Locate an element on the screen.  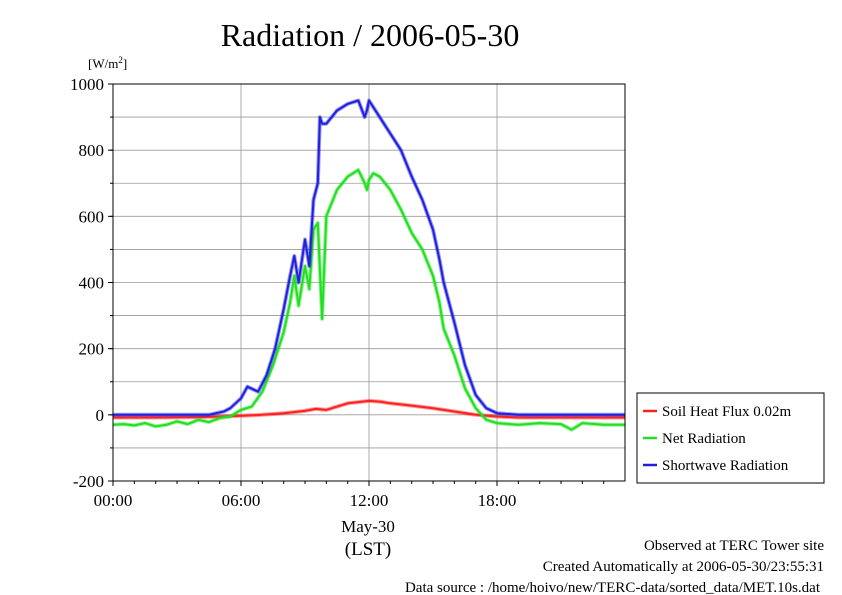
x-tick-label: 18:00 is located at coordinates (497, 500).